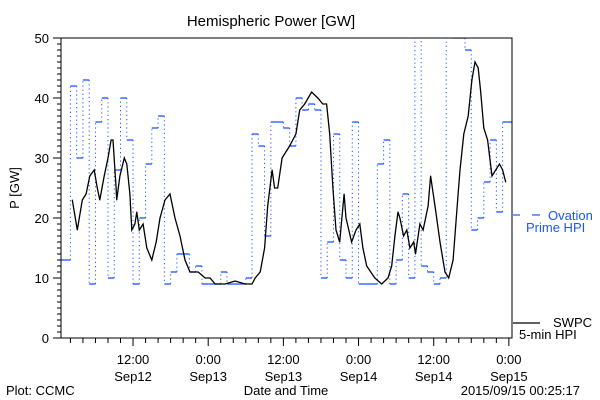  I want to click on x-tick-date-label: Sep15, so click(509, 376).